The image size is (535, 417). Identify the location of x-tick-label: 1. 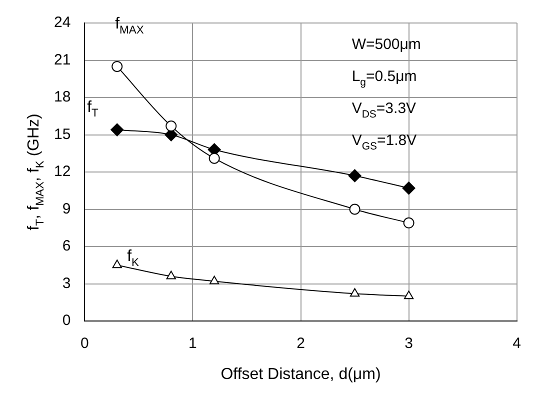
(192, 343).